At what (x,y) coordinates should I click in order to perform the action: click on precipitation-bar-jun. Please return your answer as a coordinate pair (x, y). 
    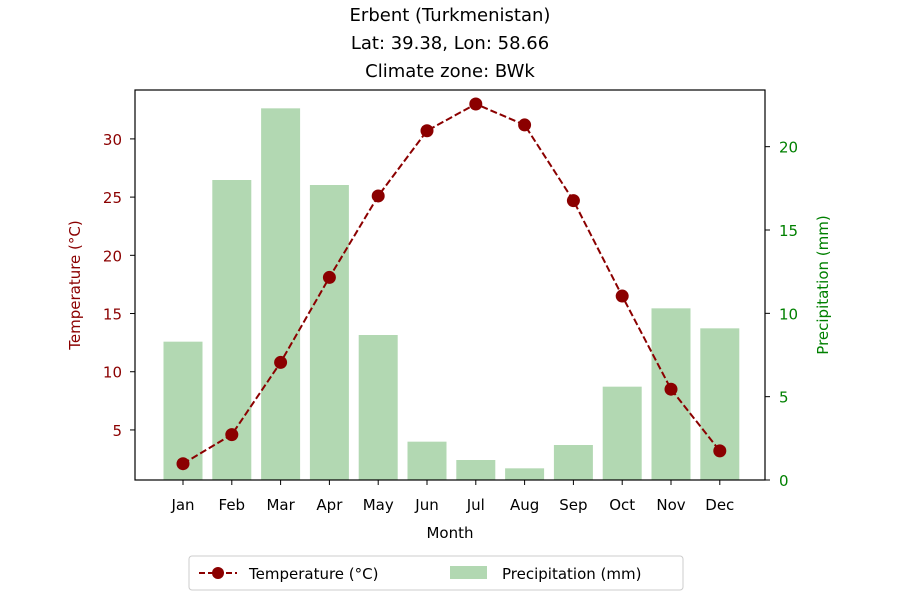
    Looking at the image, I should click on (427, 460).